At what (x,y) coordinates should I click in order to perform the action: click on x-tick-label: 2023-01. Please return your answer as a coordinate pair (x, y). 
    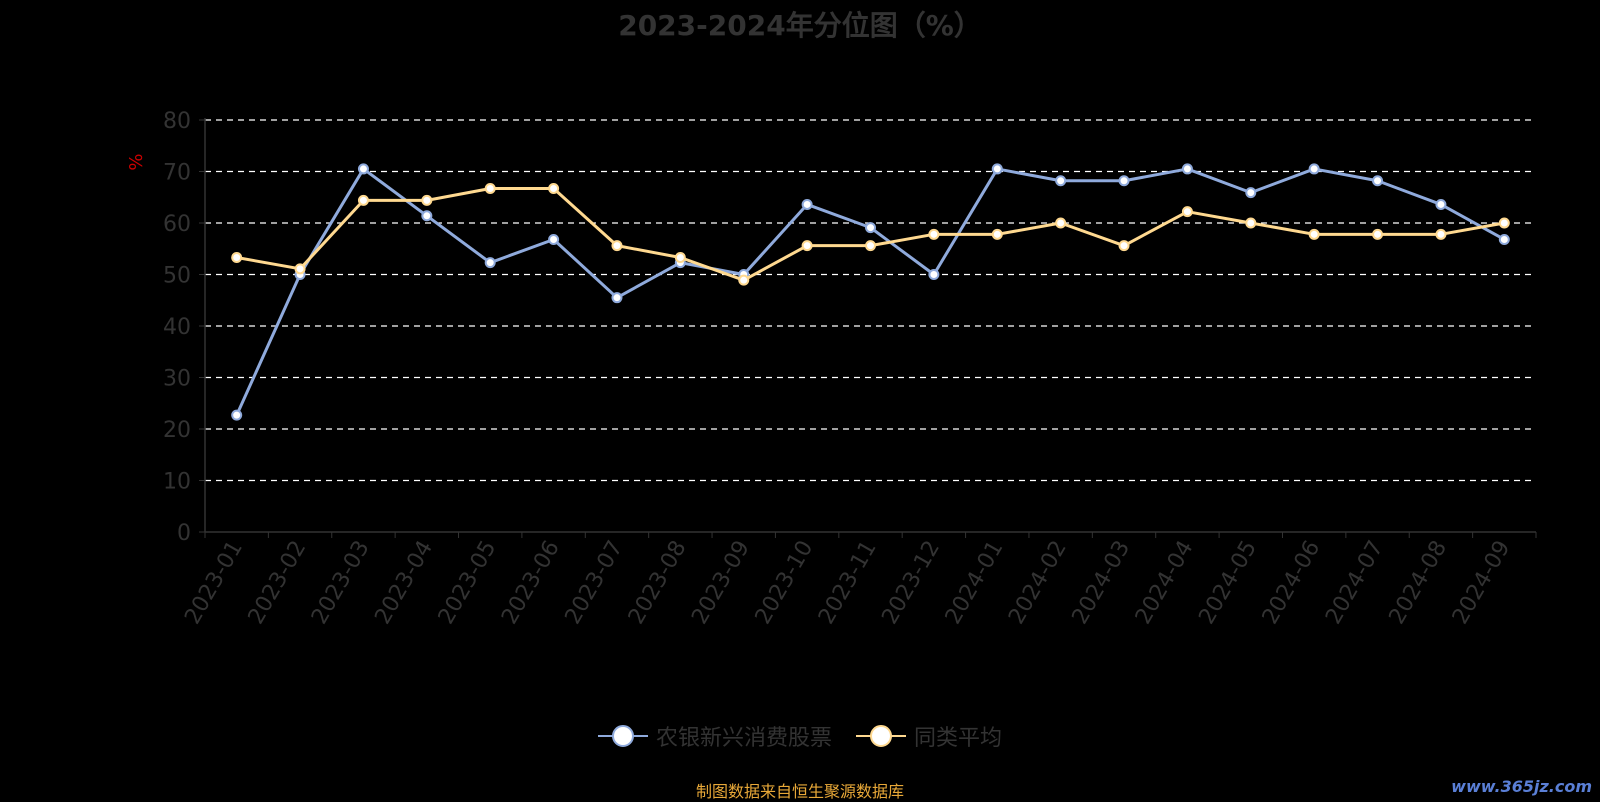
    Looking at the image, I should click on (214, 583).